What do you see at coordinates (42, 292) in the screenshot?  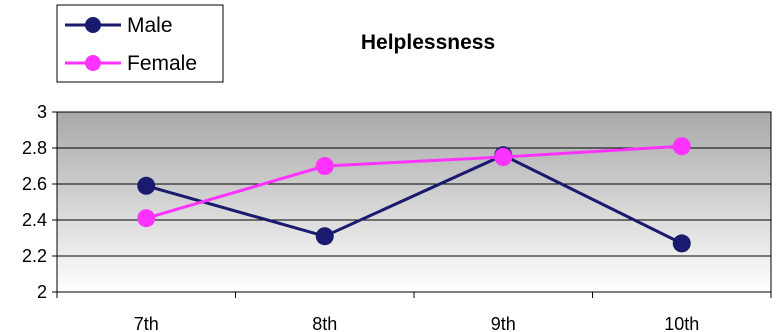 I see `y-tick-label: 2` at bounding box center [42, 292].